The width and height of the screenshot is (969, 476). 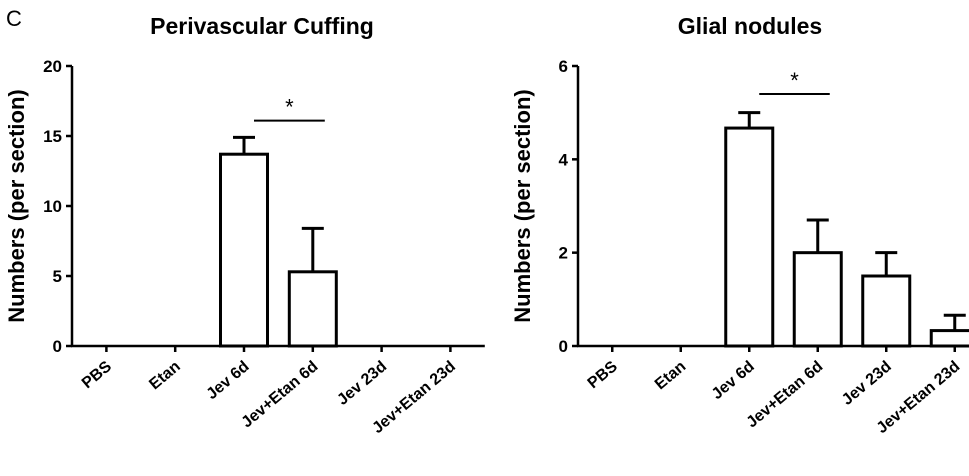 I want to click on y-tick-label: 4, so click(x=564, y=159).